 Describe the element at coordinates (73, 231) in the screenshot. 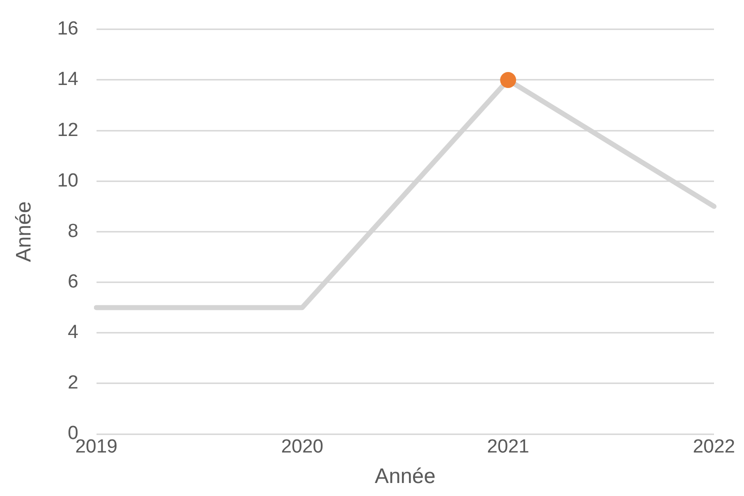

I see `y-tick-label: 8` at that location.